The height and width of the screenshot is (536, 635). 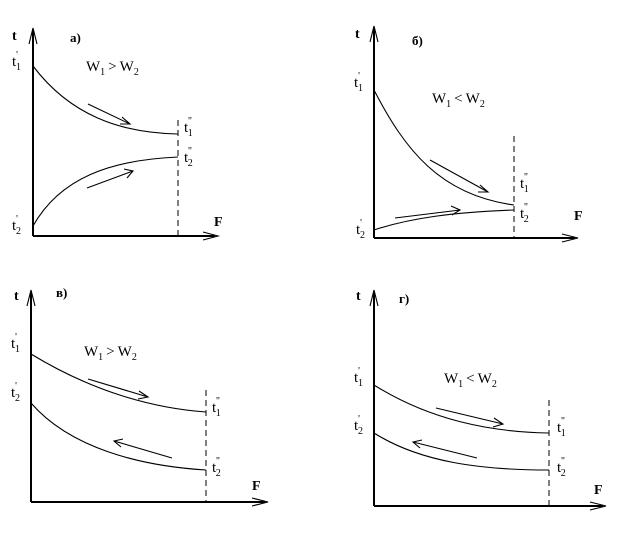 What do you see at coordinates (358, 296) in the screenshot?
I see `panel-g-y-axis-label: t` at bounding box center [358, 296].